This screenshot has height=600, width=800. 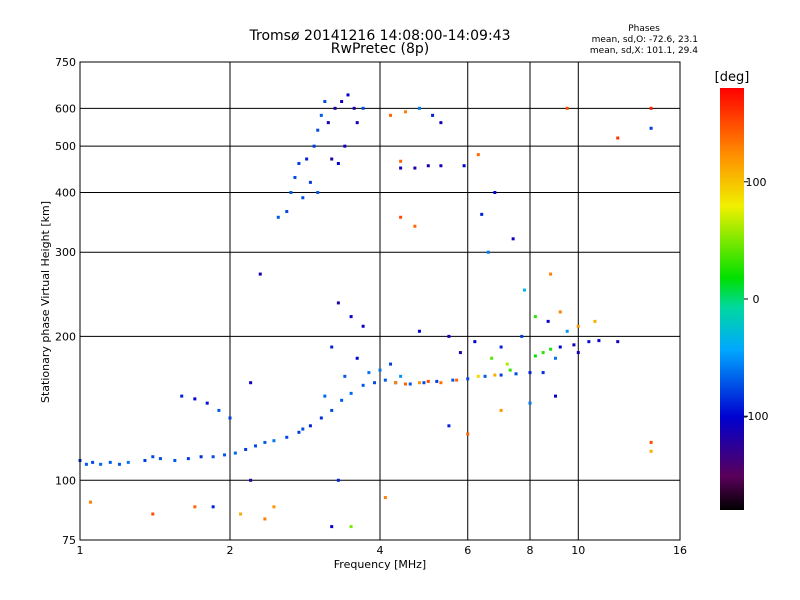 I want to click on stats-line-o: mean, sd,O: -72.6, 23.1, so click(x=645, y=40).